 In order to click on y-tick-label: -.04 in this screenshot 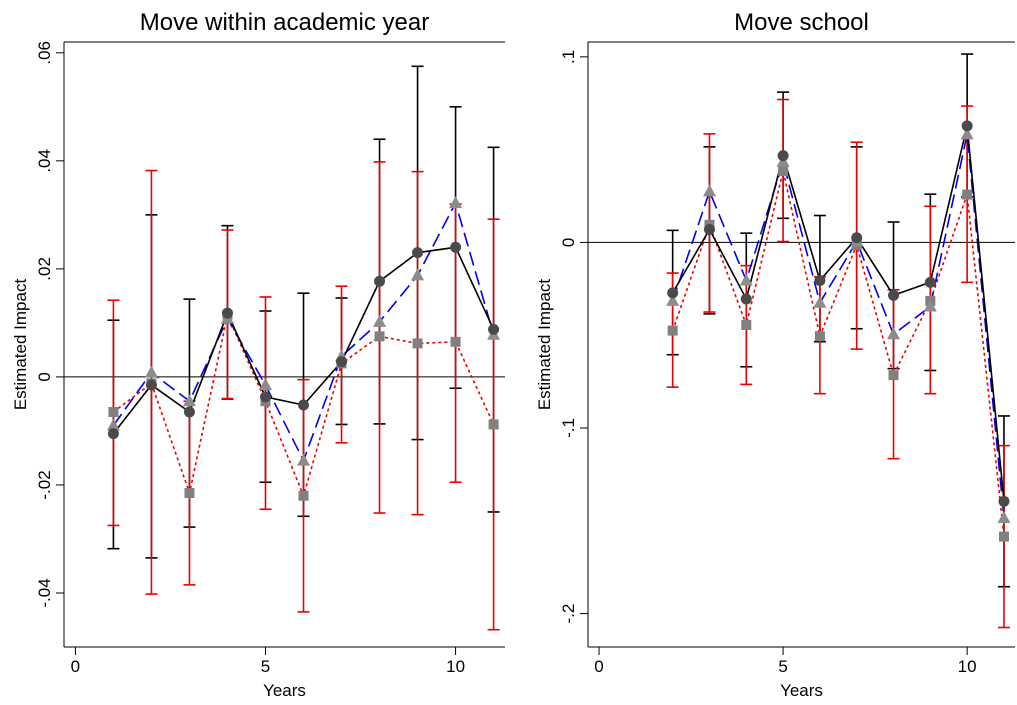, I will do `click(44, 592)`.